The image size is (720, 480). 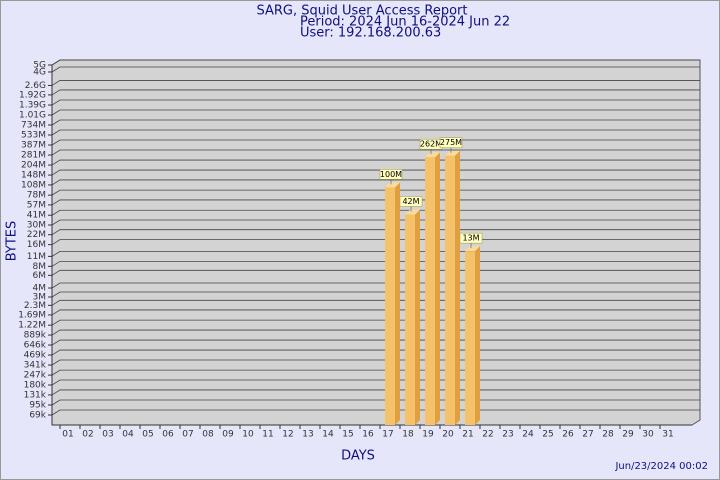 What do you see at coordinates (428, 435) in the screenshot?
I see `x-tick-label: 19` at bounding box center [428, 435].